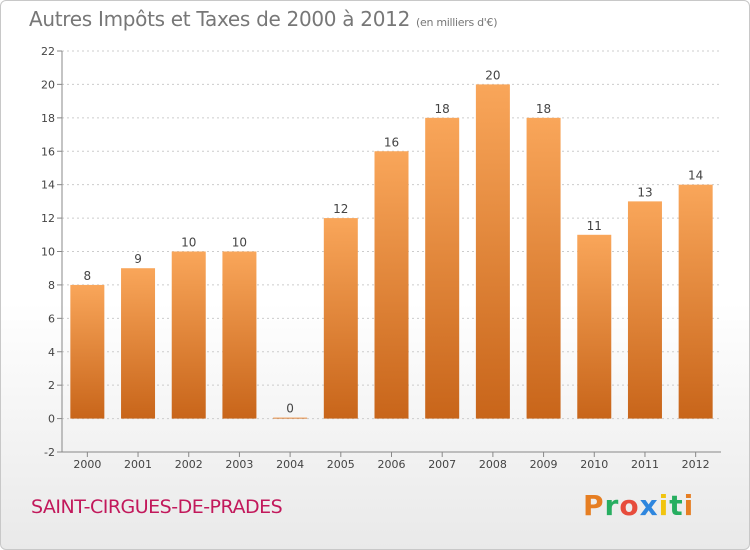 The image size is (750, 550). I want to click on y-tick-label: 20, so click(48, 84).